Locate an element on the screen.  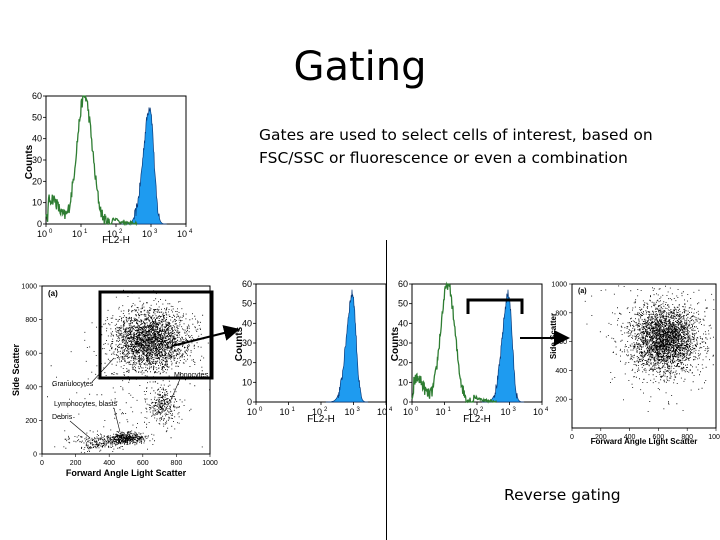
annotation-granulocytes: Granulocytes is located at coordinates (73, 384).